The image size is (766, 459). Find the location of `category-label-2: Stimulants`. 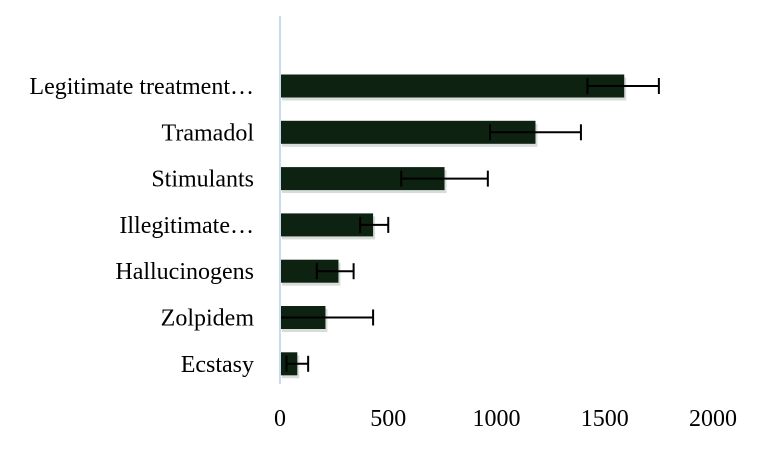

category-label-2: Stimulants is located at coordinates (202, 180).